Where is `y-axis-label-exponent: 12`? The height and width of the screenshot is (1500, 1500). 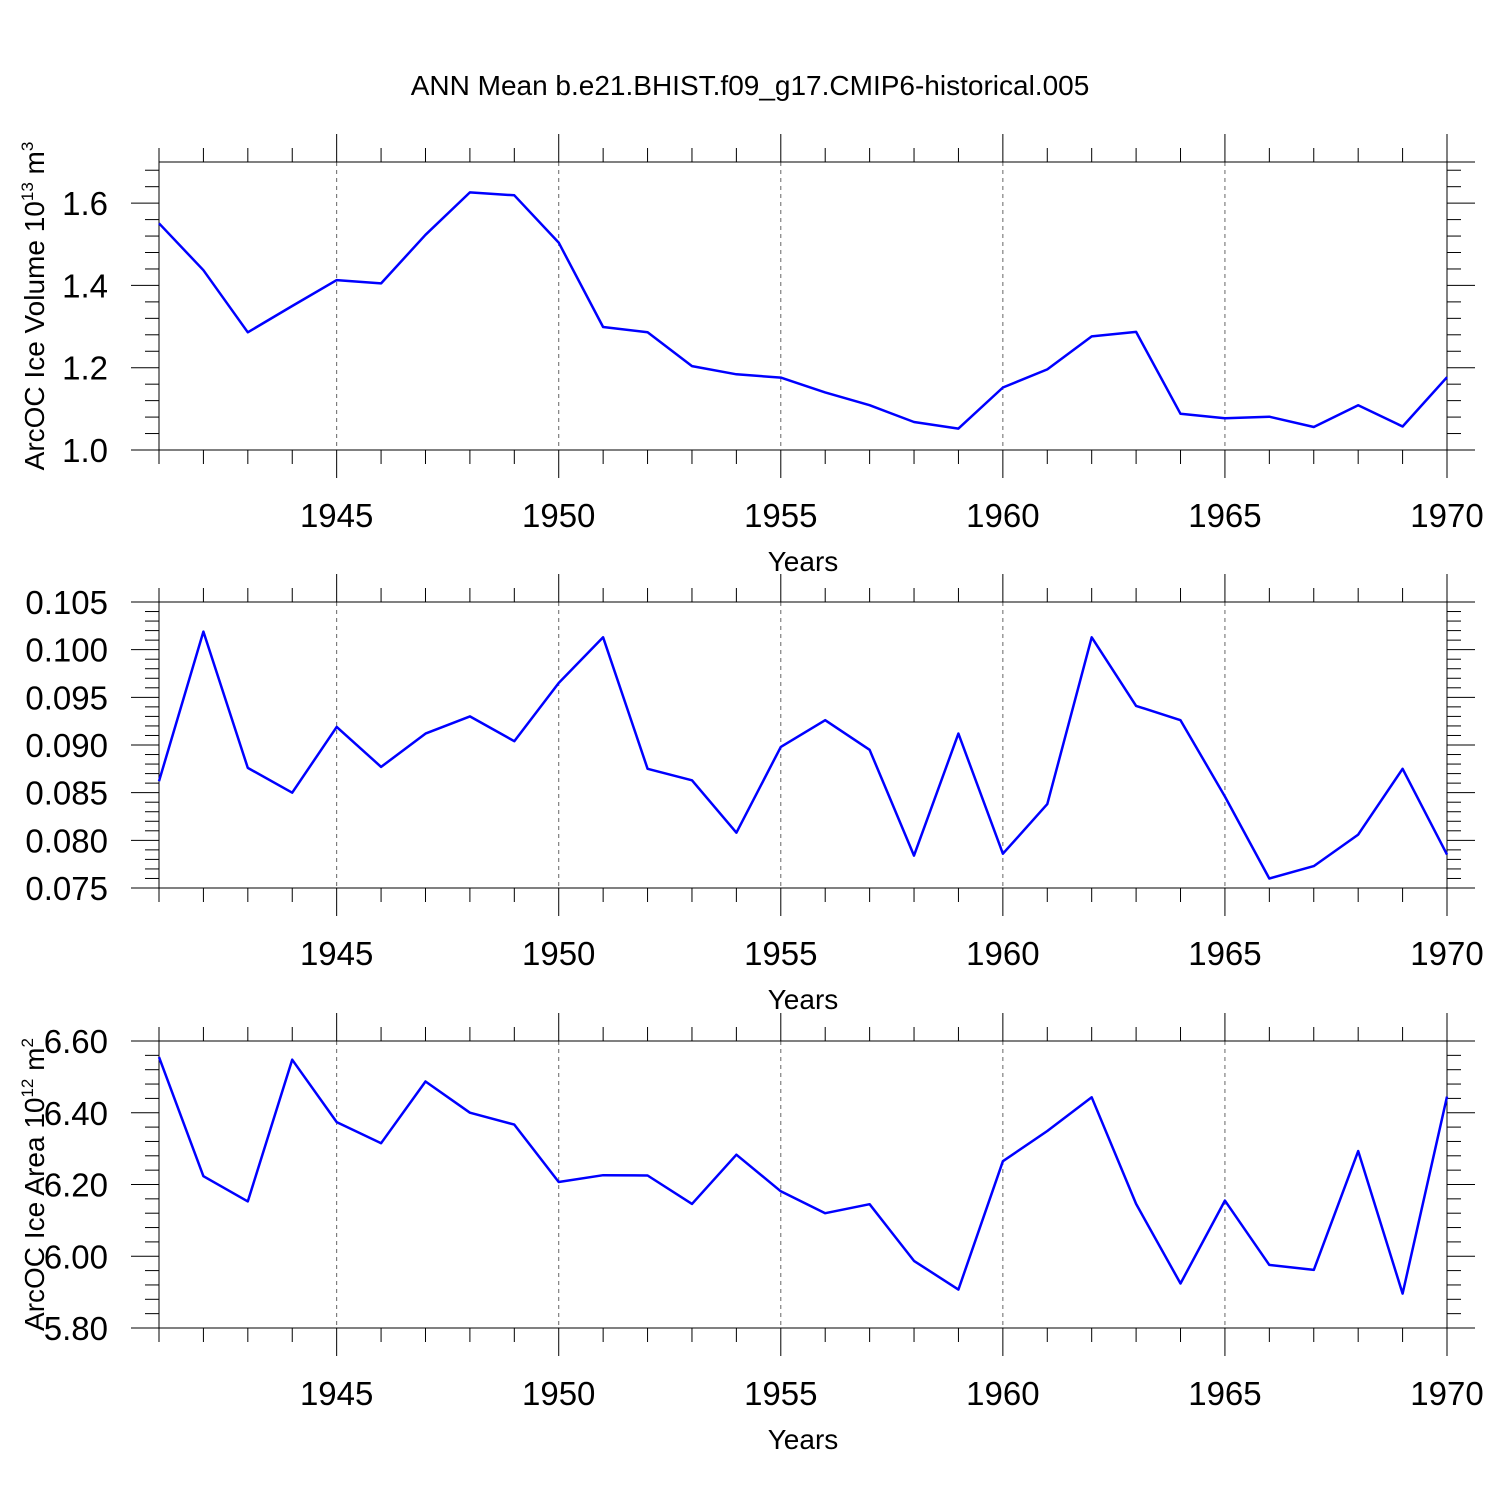
y-axis-label-exponent: 12 is located at coordinates (27, 1088).